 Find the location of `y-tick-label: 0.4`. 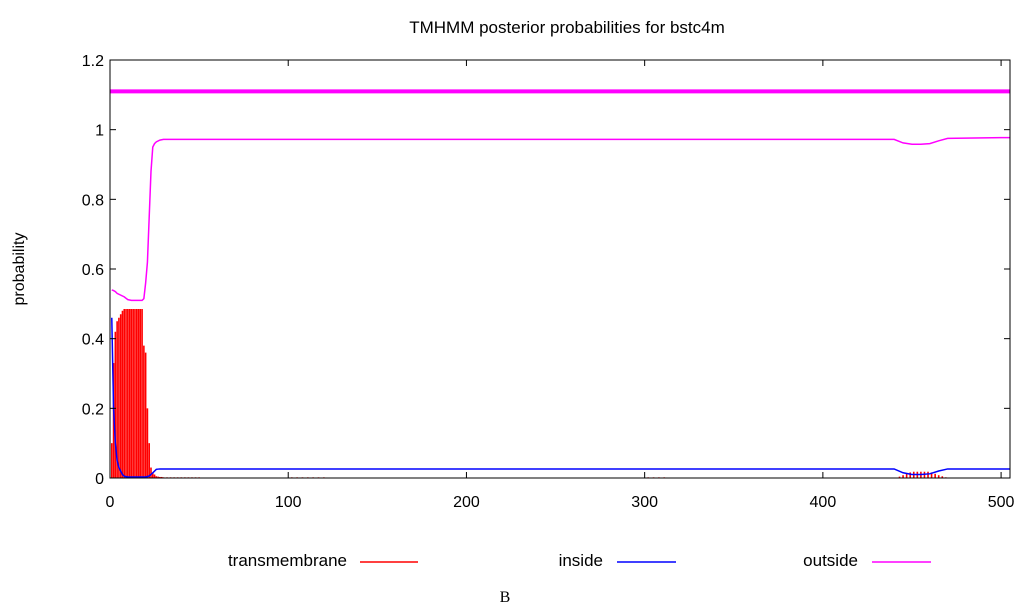

y-tick-label: 0.4 is located at coordinates (93, 340).